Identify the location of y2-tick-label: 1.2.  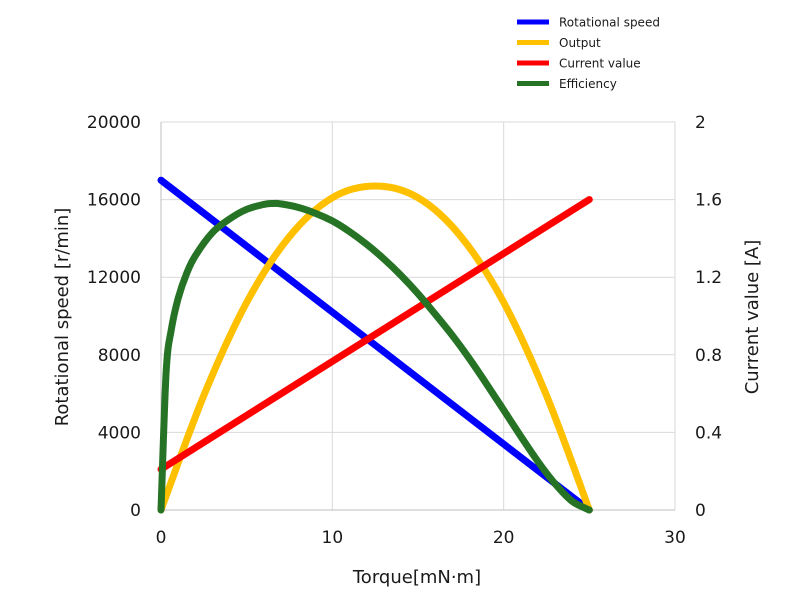
(708, 278).